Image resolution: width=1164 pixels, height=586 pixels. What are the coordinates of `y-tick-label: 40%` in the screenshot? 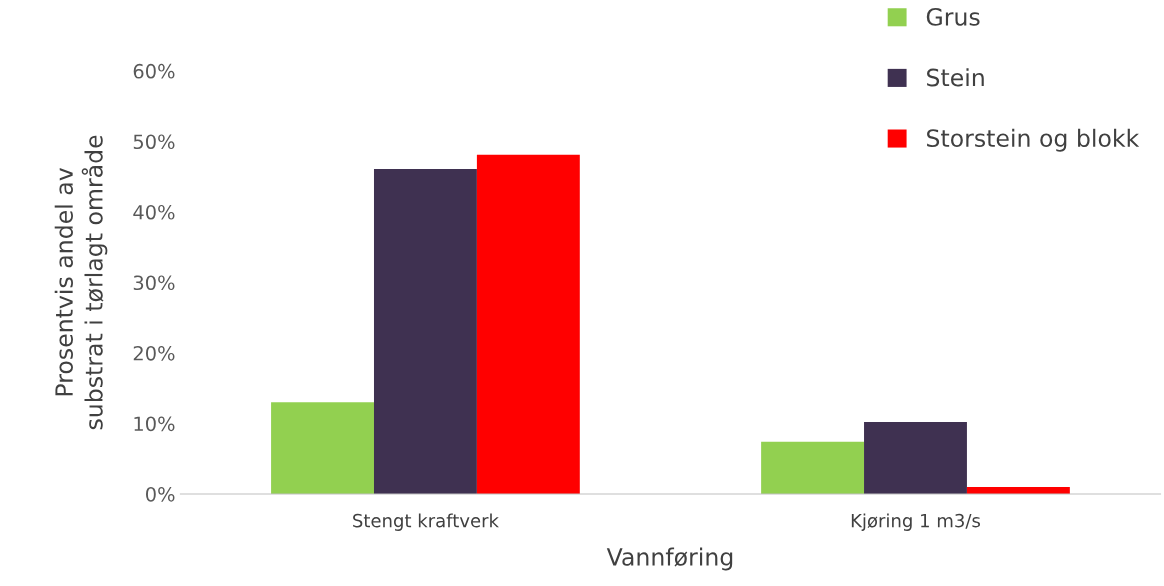 It's located at (154, 212).